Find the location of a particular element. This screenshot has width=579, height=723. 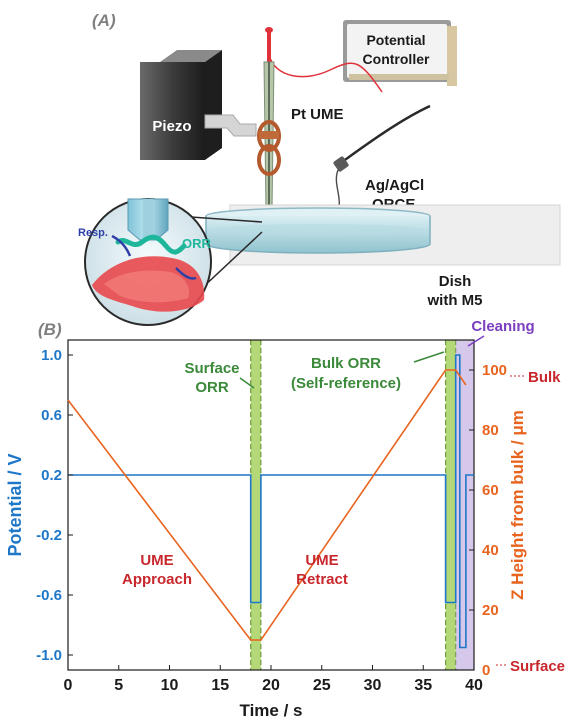

surface-orr-label-line1: Surface is located at coordinates (211, 368).